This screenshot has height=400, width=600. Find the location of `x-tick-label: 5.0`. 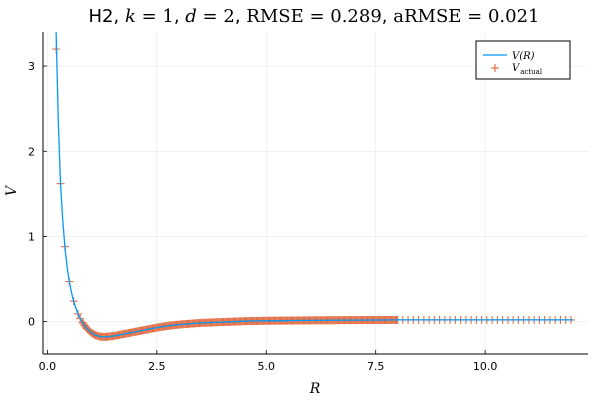

x-tick-label: 5.0 is located at coordinates (267, 366).